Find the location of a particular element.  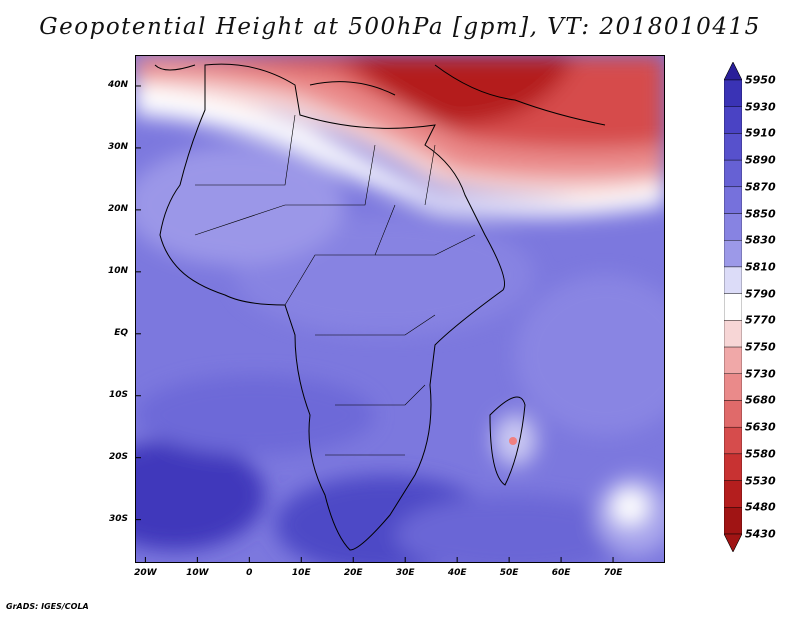

colorbar-level-label: 5790 is located at coordinates (760, 294).